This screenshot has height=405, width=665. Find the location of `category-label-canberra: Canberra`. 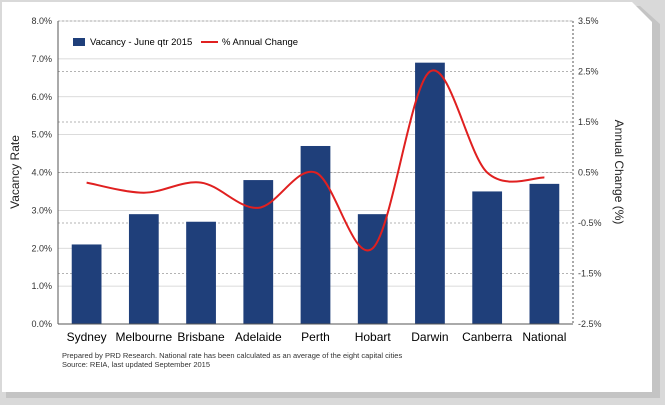

category-label-canberra: Canberra is located at coordinates (487, 337).